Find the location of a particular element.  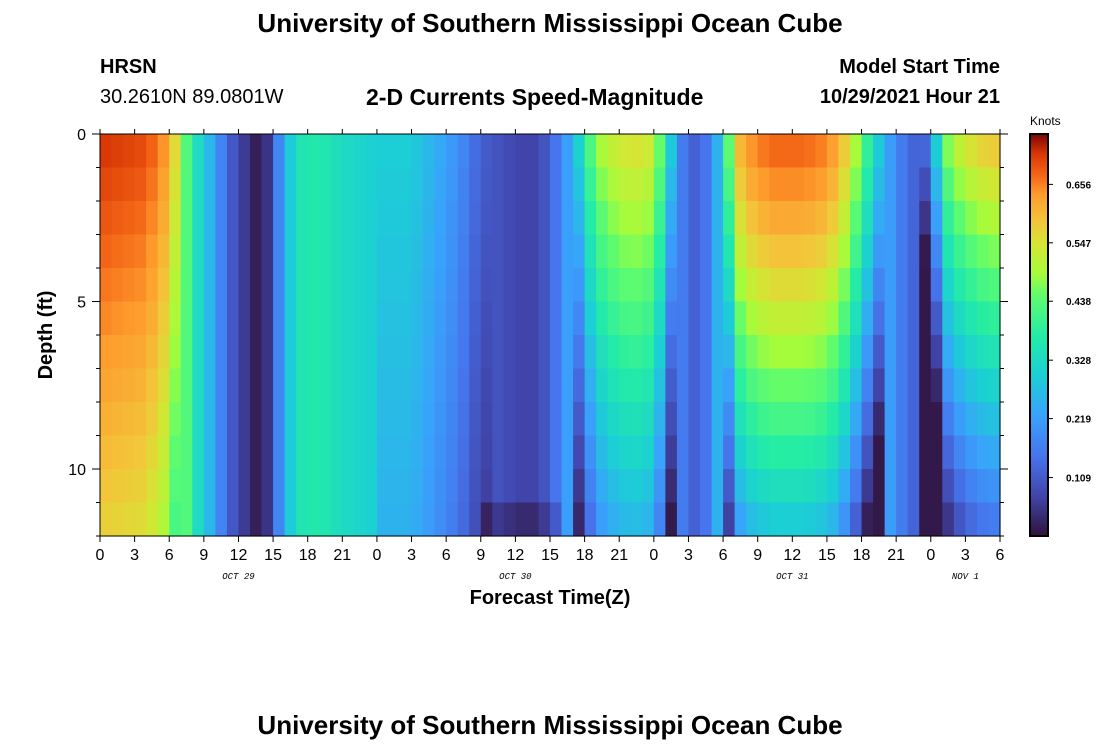

colorbar-tick-label: 0.547 is located at coordinates (1078, 244).